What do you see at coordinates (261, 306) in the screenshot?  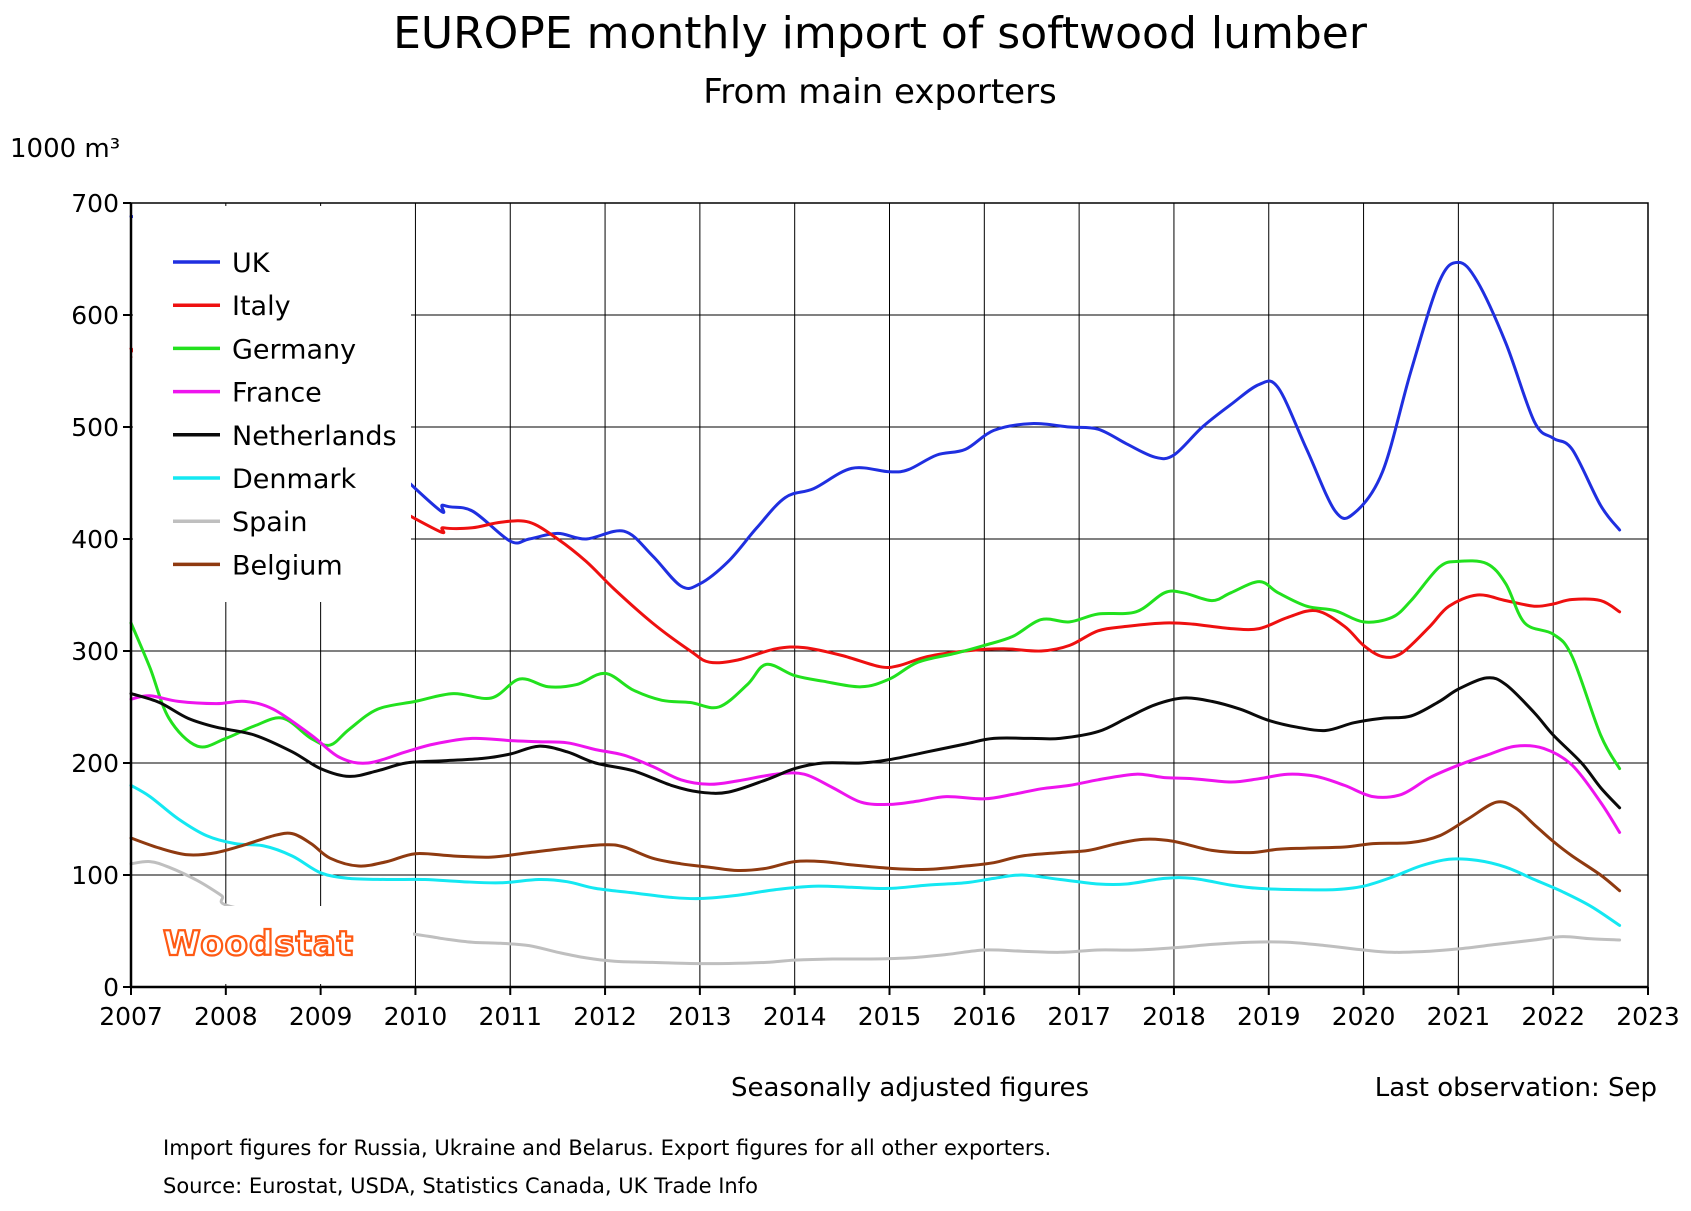 I see `legend-label-italy: Italy` at bounding box center [261, 306].